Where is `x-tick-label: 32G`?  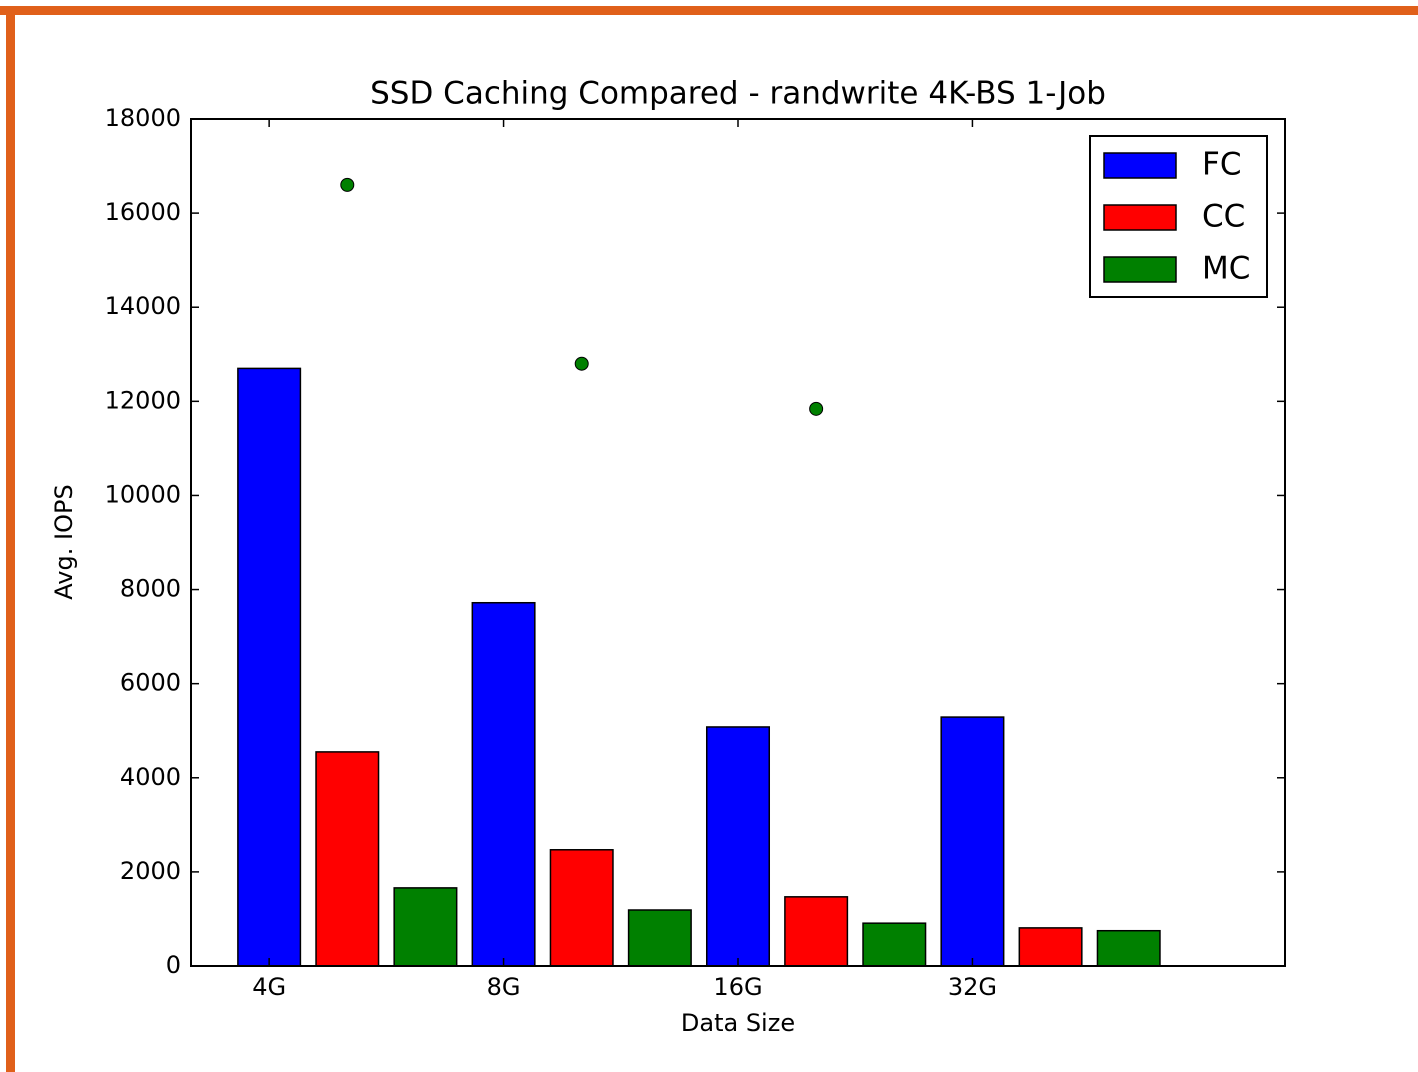 x-tick-label: 32G is located at coordinates (972, 987).